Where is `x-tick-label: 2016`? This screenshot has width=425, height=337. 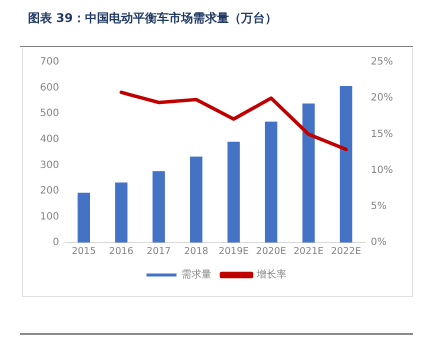
x-tick-label: 2016 is located at coordinates (121, 251).